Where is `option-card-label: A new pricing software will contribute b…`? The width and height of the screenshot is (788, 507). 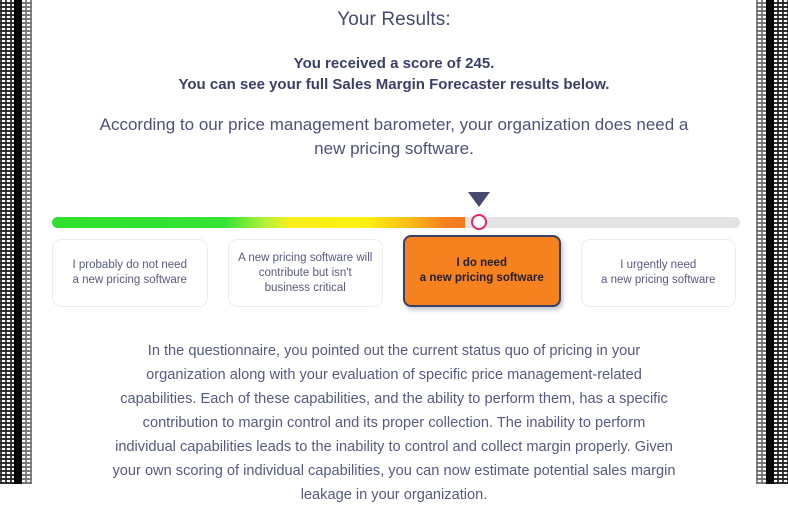 option-card-label: A new pricing software will contribute b… is located at coordinates (305, 273).